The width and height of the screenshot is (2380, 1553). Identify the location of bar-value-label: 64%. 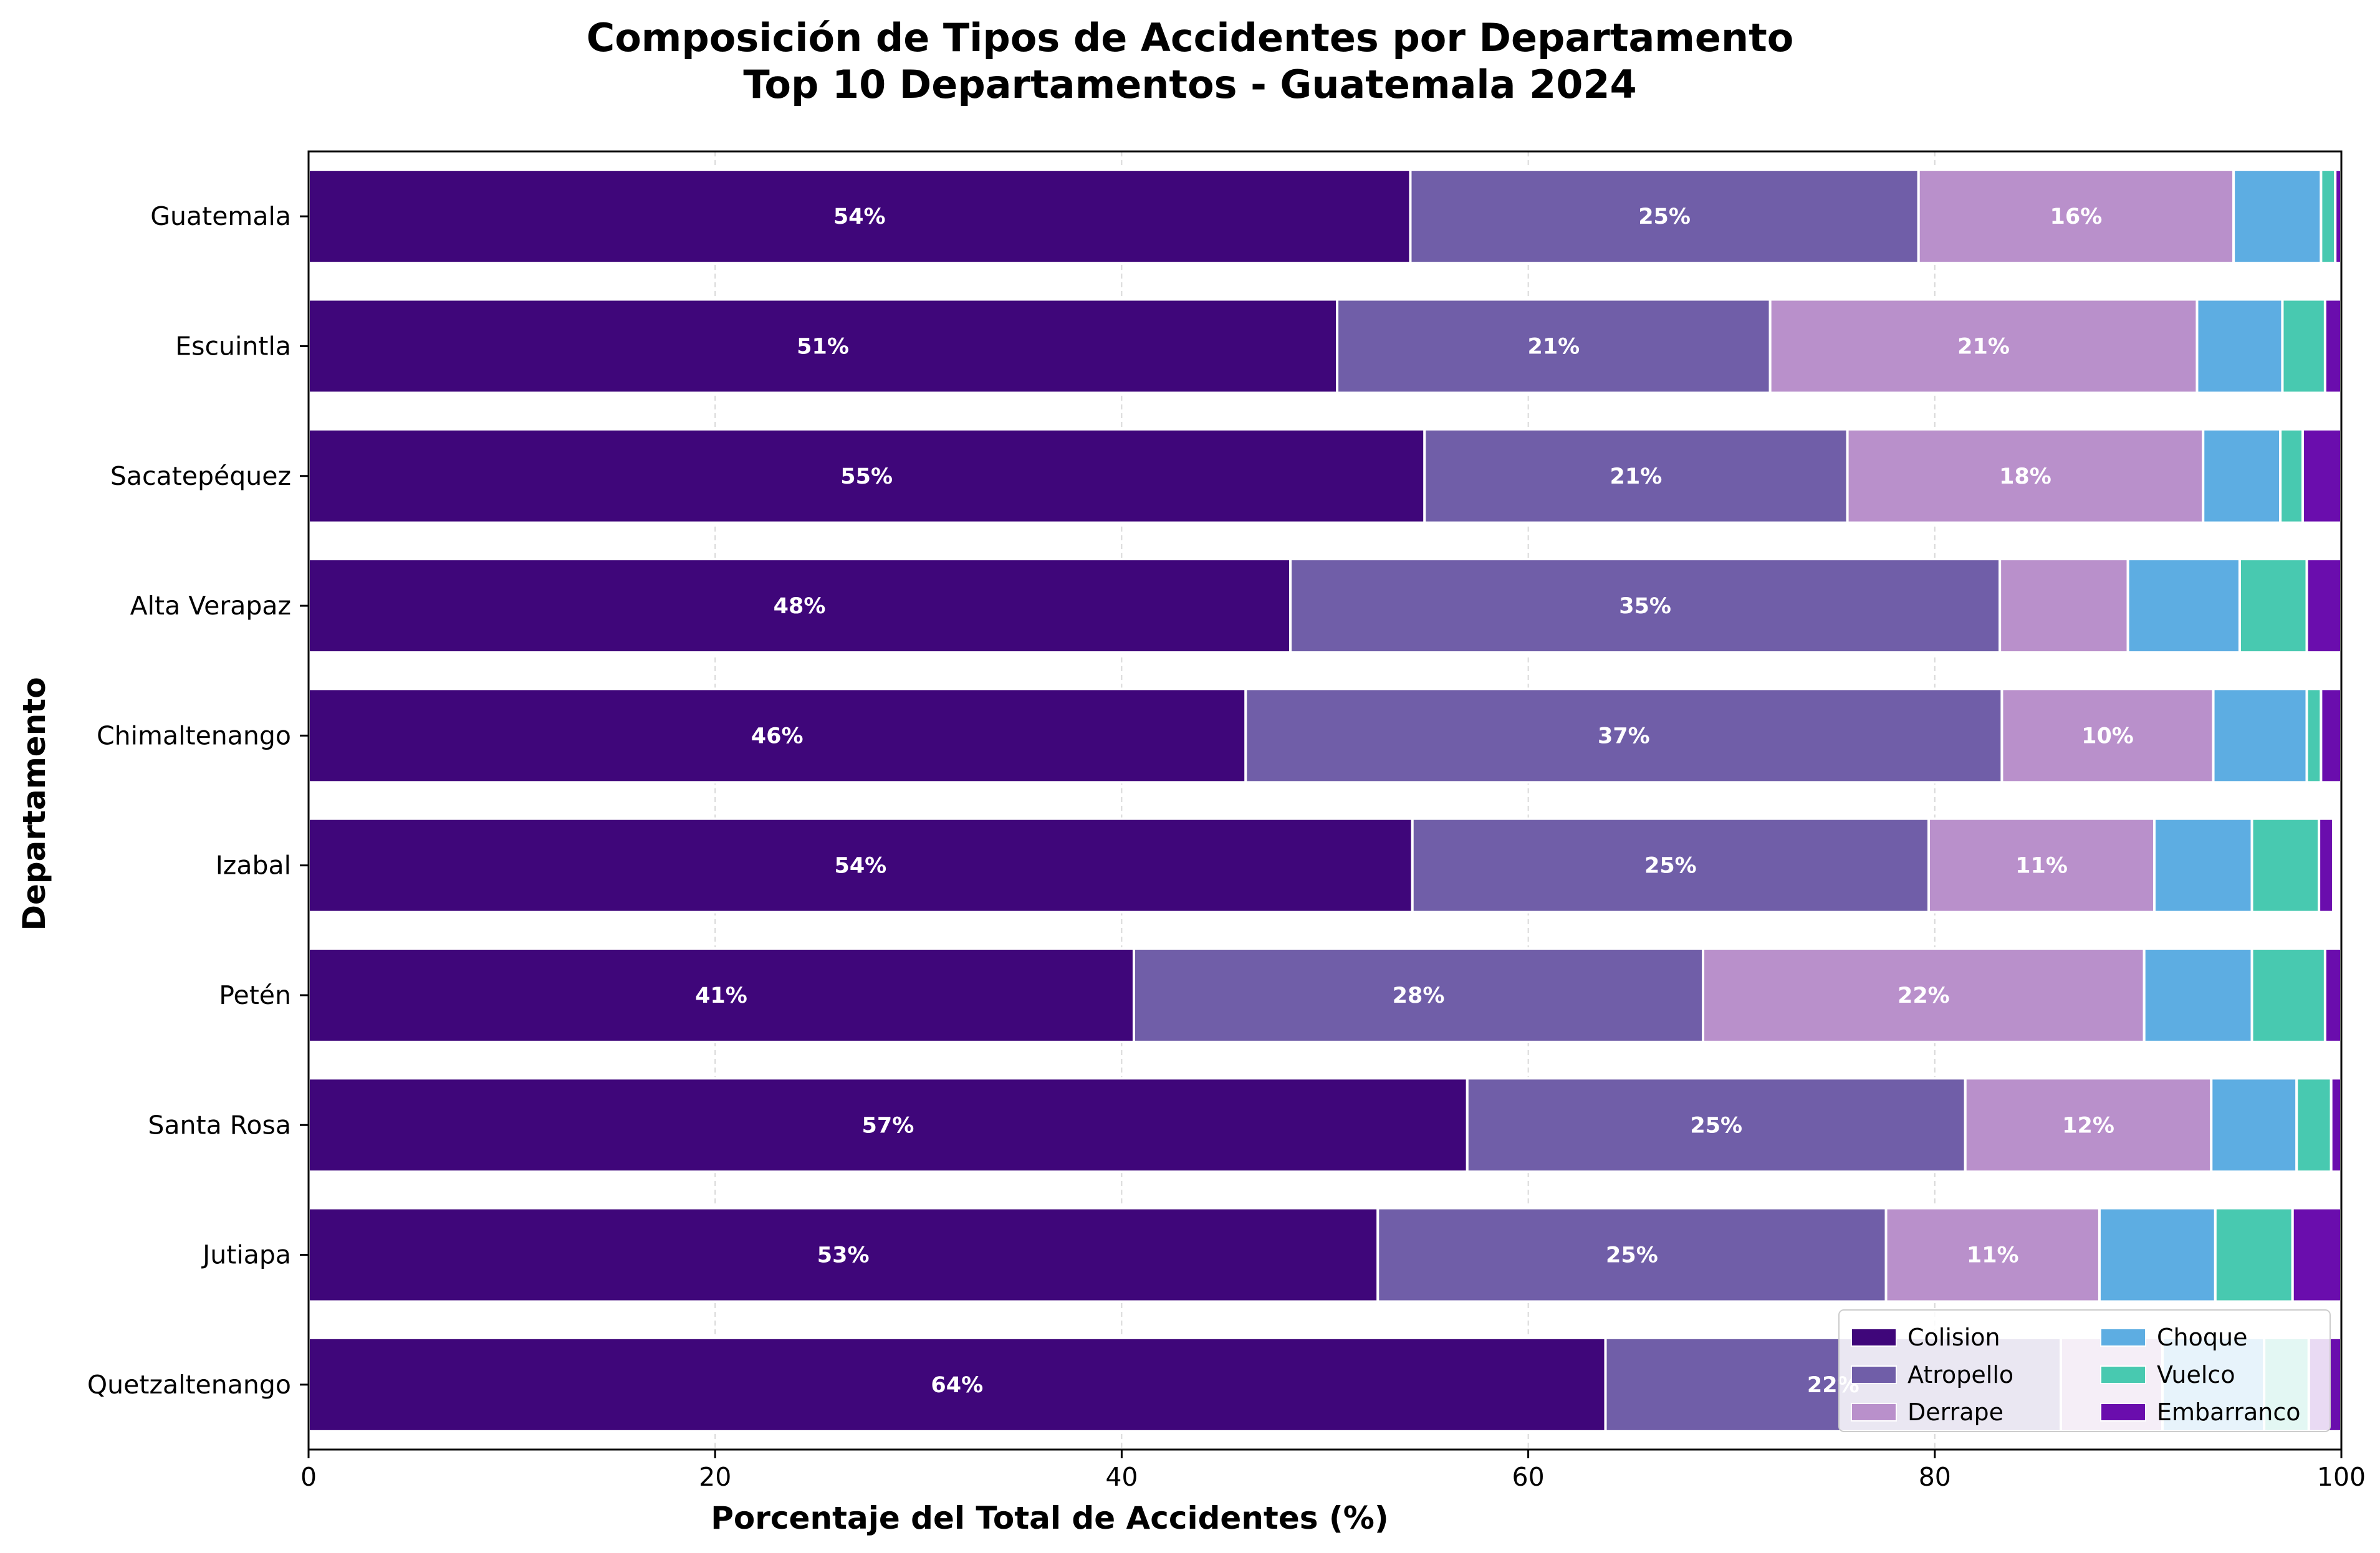
(957, 1386).